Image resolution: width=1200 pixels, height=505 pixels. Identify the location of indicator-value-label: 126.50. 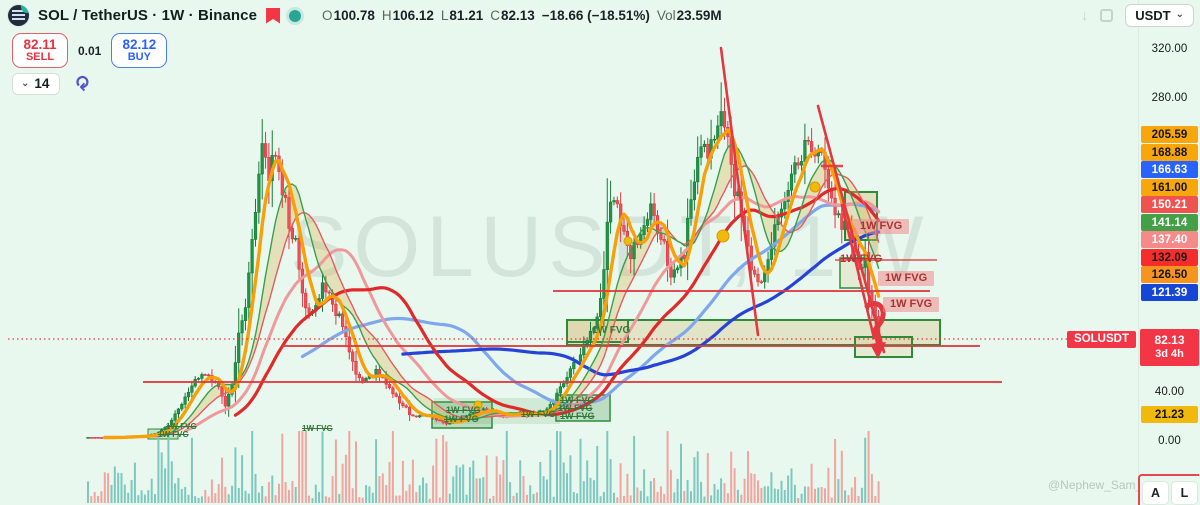
(1169, 274).